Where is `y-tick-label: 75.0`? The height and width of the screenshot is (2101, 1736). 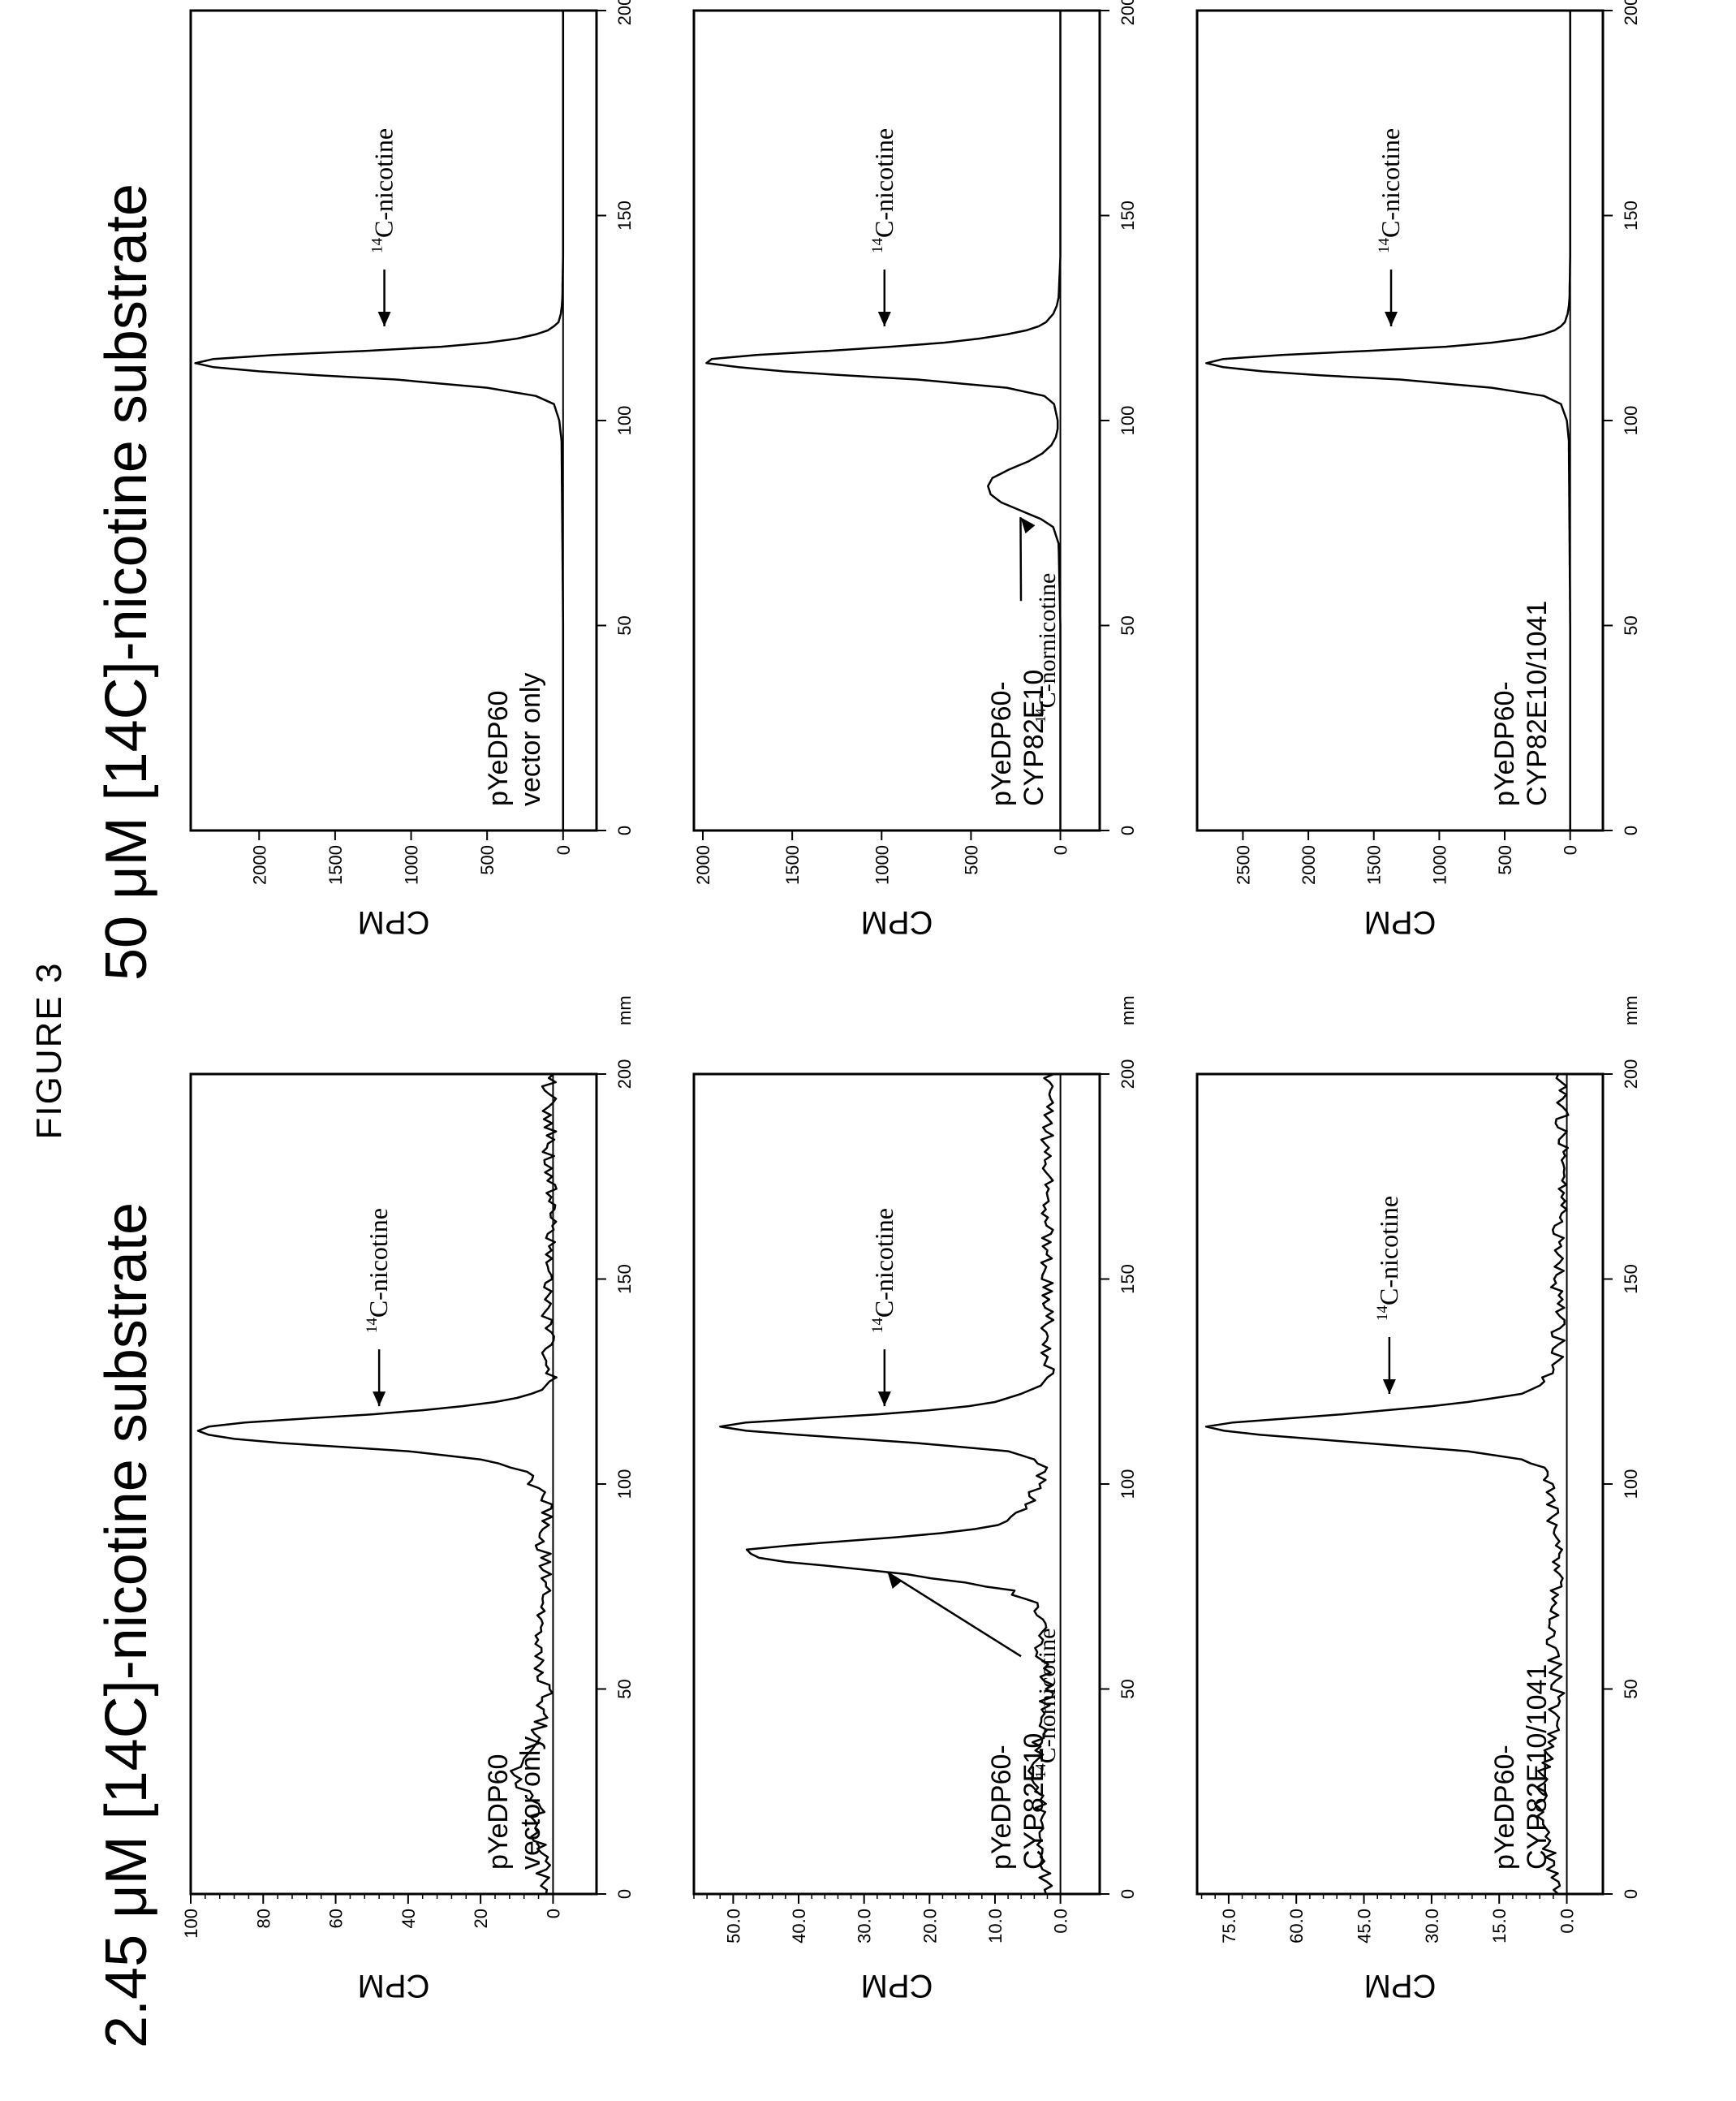 y-tick-label: 75.0 is located at coordinates (1229, 1927).